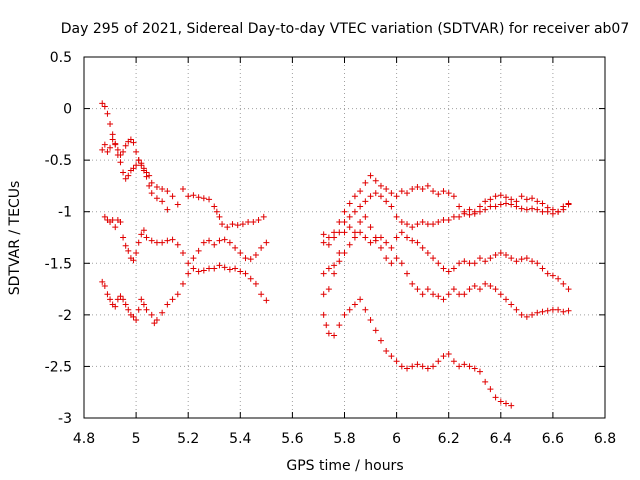 The width and height of the screenshot is (640, 480). What do you see at coordinates (446, 219) in the screenshot?
I see `series-track-i` at bounding box center [446, 219].